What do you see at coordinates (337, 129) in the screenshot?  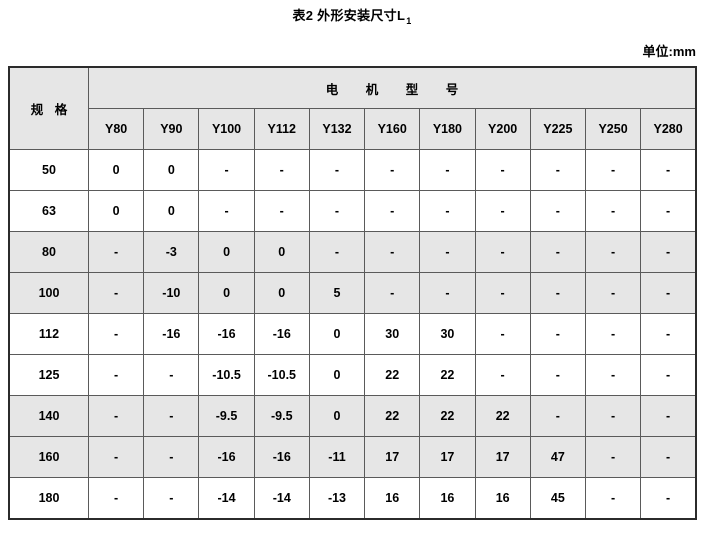 I see `header-model-y132: Y132` at bounding box center [337, 129].